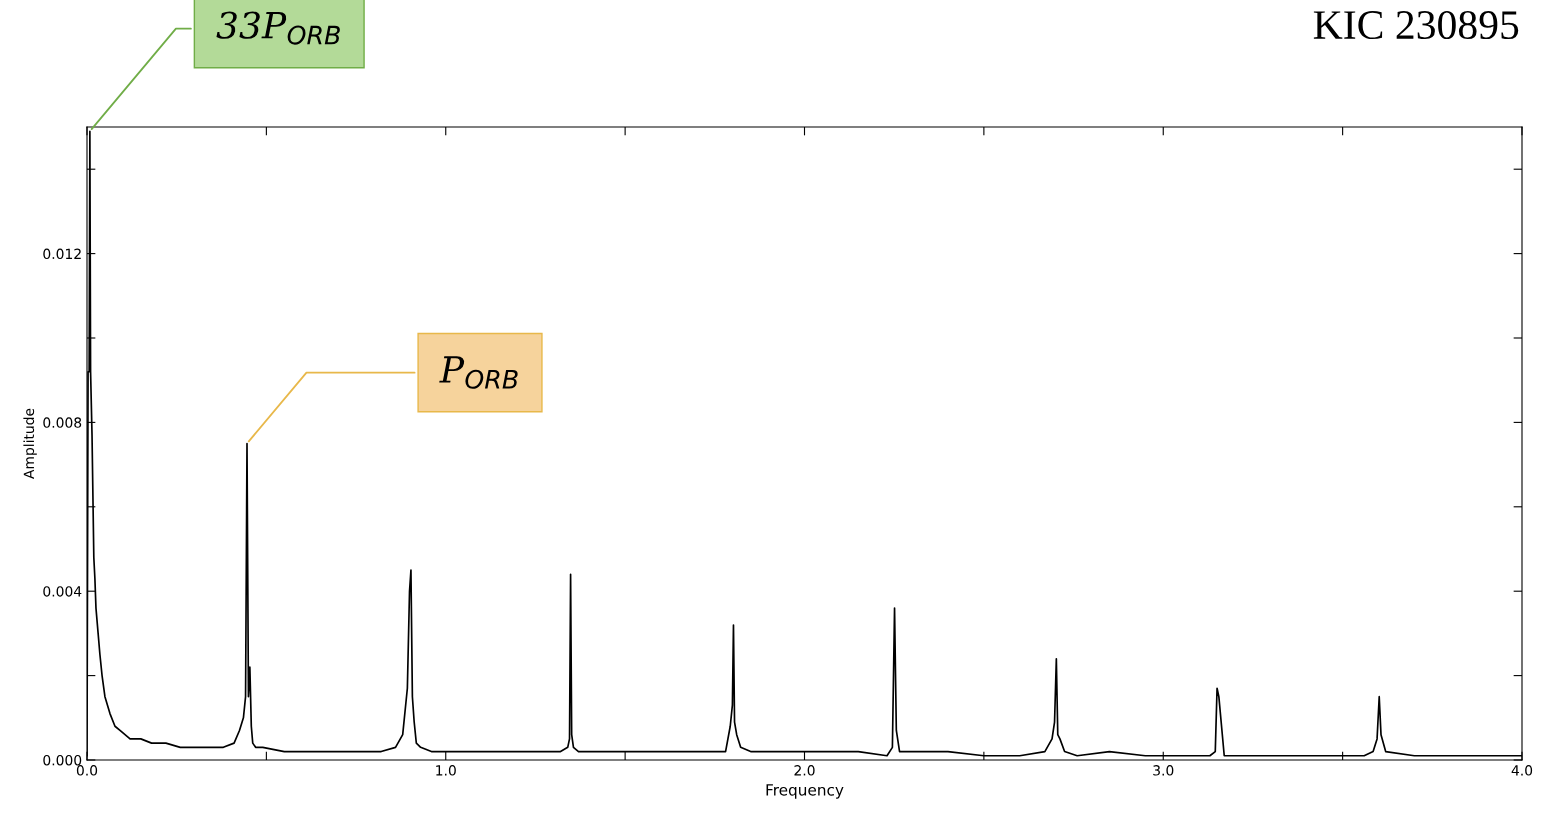 The width and height of the screenshot is (1543, 819). I want to click on y-tick-label: 0.000, so click(62, 760).